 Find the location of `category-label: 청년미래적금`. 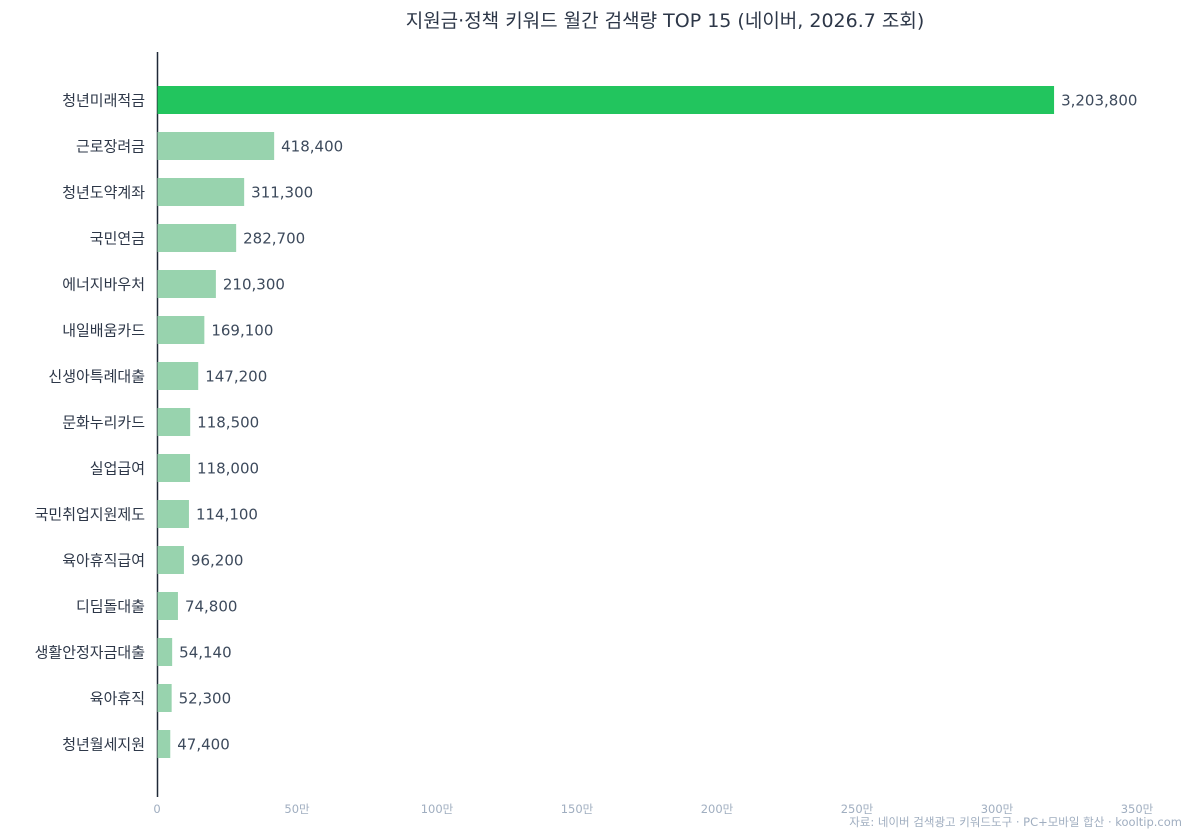

category-label: 청년미래적금 is located at coordinates (103, 101).